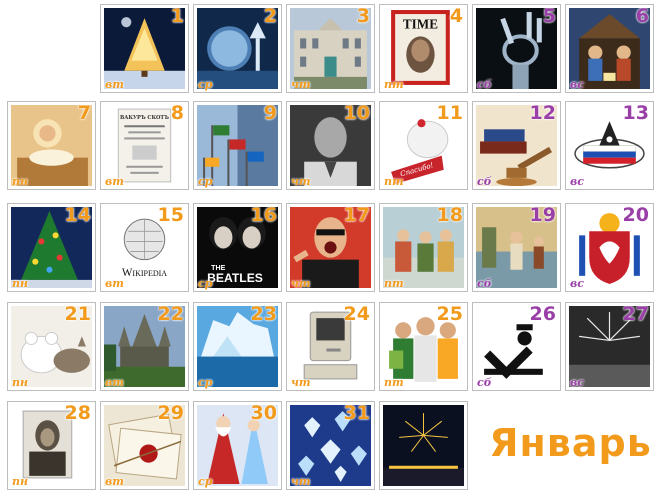 The width and height of the screenshot is (662, 496). Describe the element at coordinates (177, 113) in the screenshot. I see `day-number: 8` at that location.